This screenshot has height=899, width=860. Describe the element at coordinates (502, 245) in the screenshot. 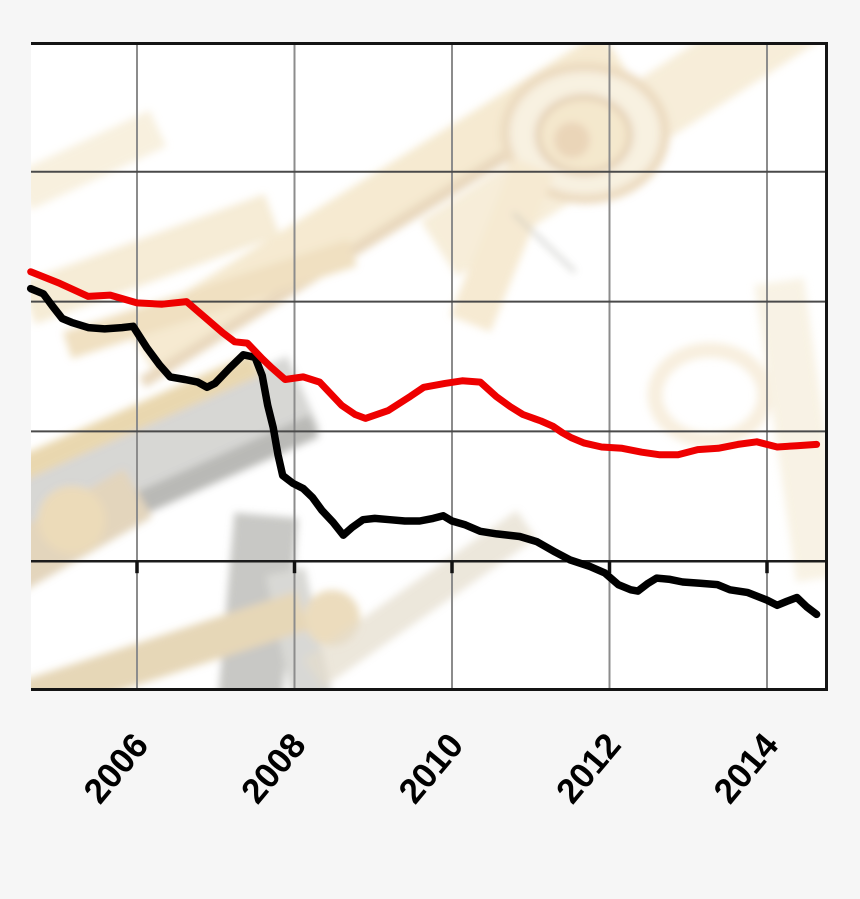

I see `eyepiece-arm-shape` at that location.